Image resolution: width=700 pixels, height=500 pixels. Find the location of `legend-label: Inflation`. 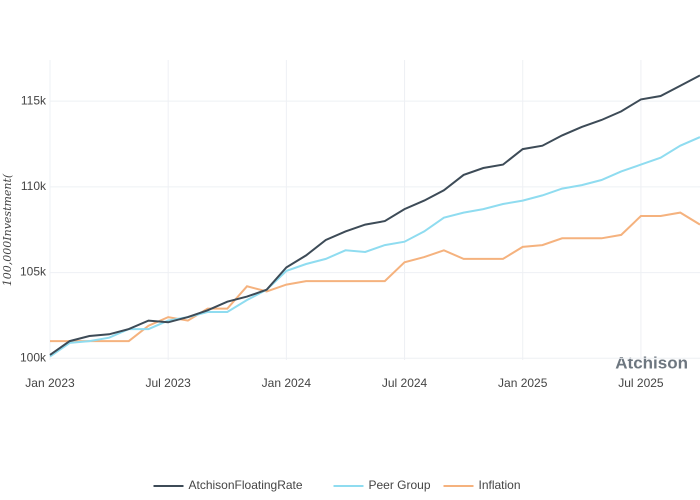

legend-label: Inflation is located at coordinates (500, 485).